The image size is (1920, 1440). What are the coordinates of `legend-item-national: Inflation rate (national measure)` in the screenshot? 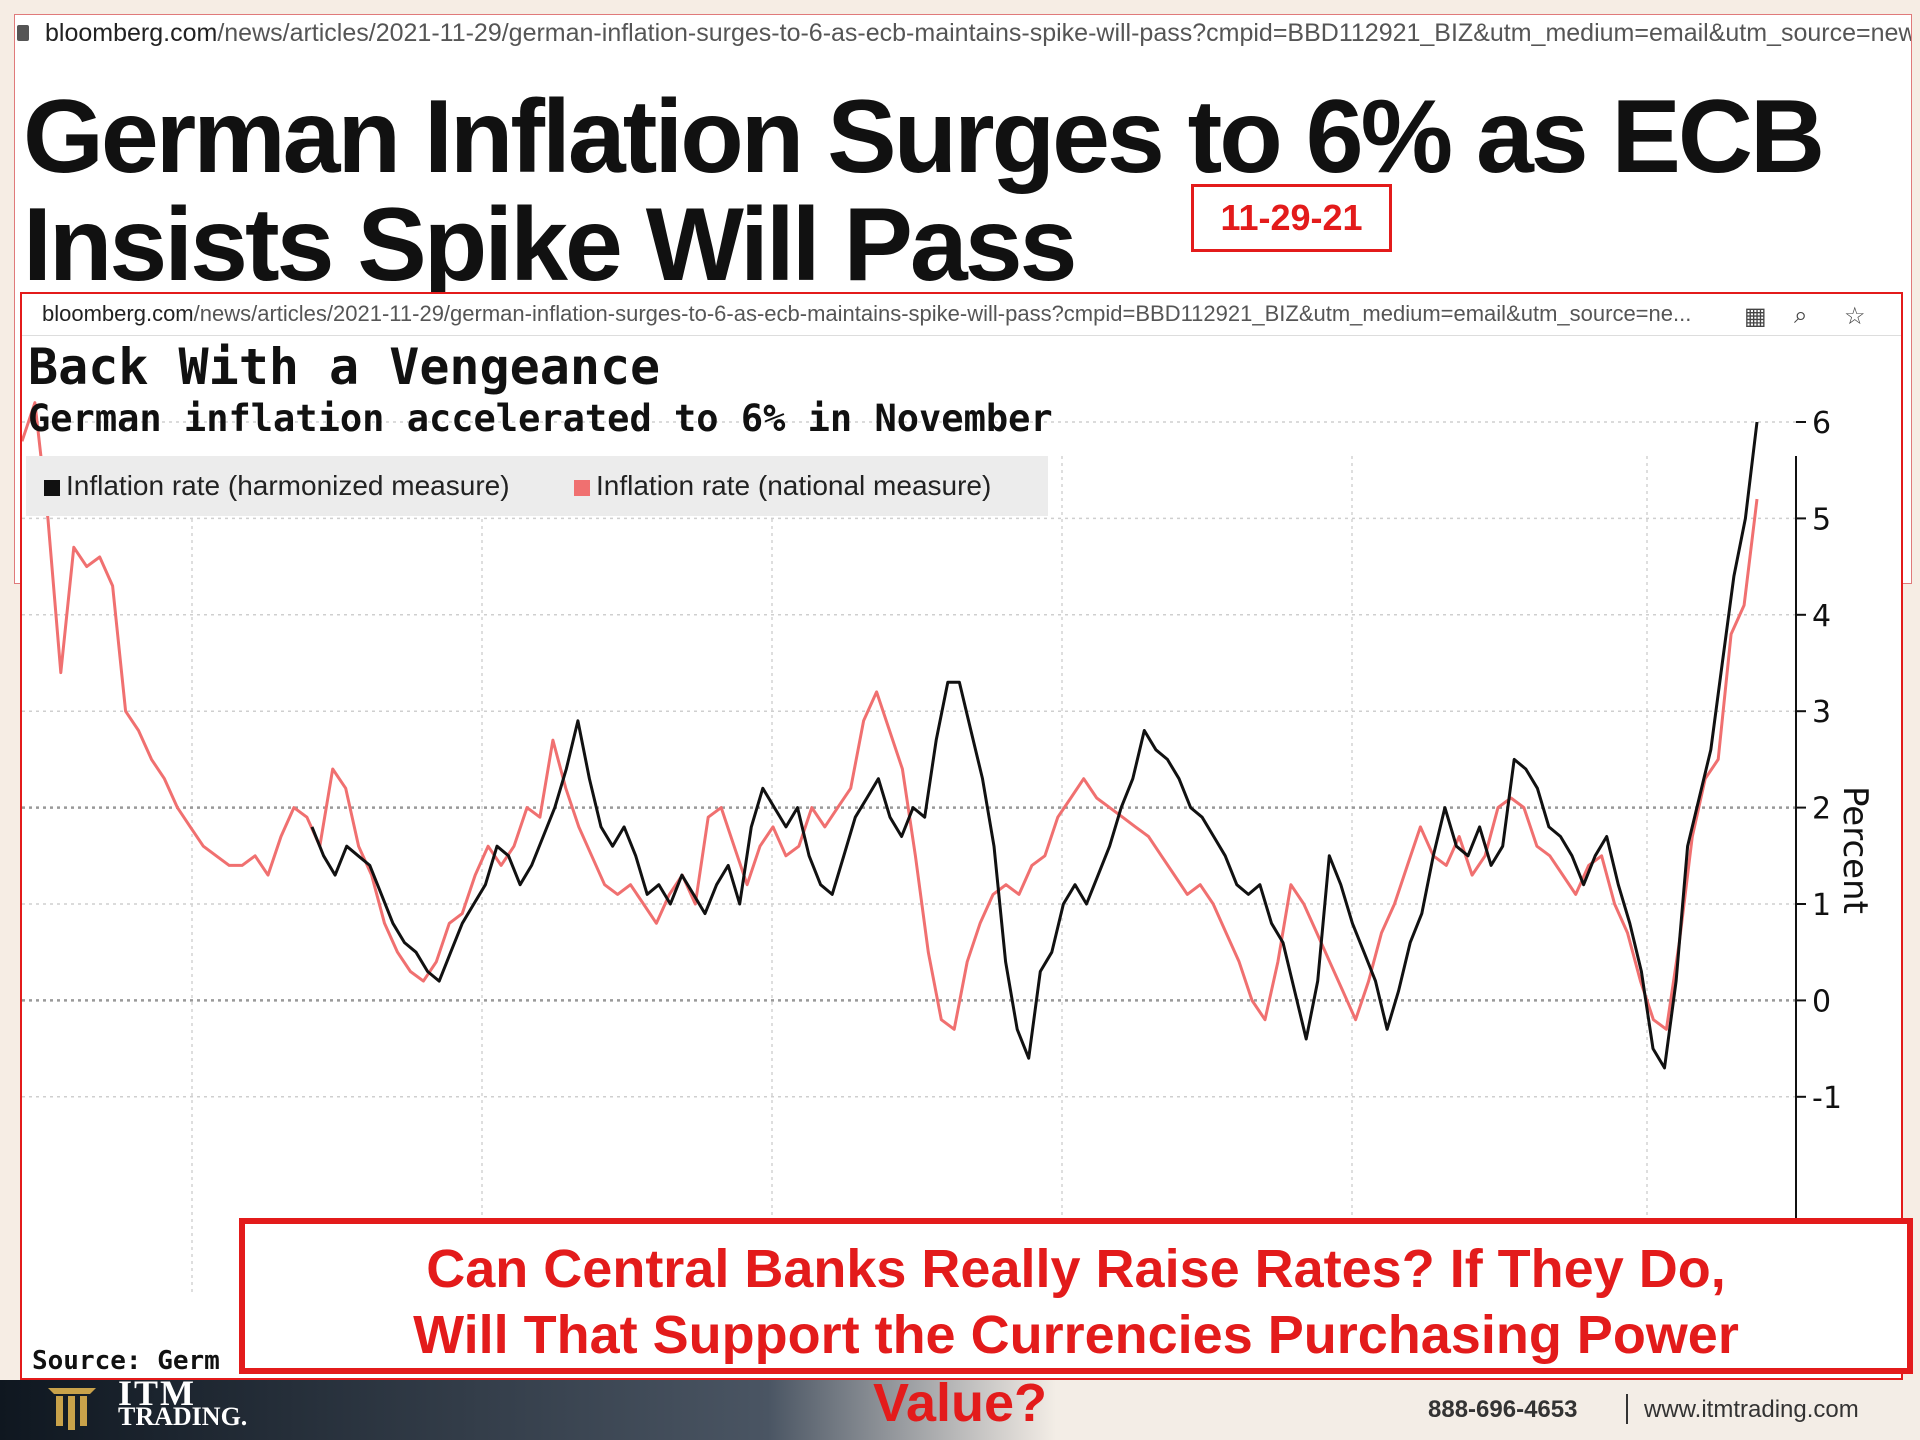 It's located at (782, 486).